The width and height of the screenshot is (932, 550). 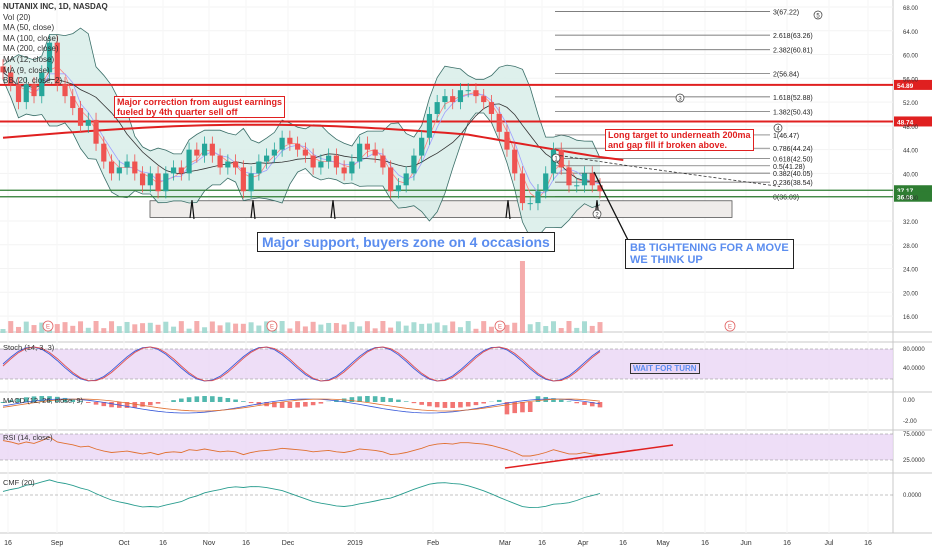 I want to click on correction-line-2: fueled by 4th quarter sell off, so click(x=177, y=112).